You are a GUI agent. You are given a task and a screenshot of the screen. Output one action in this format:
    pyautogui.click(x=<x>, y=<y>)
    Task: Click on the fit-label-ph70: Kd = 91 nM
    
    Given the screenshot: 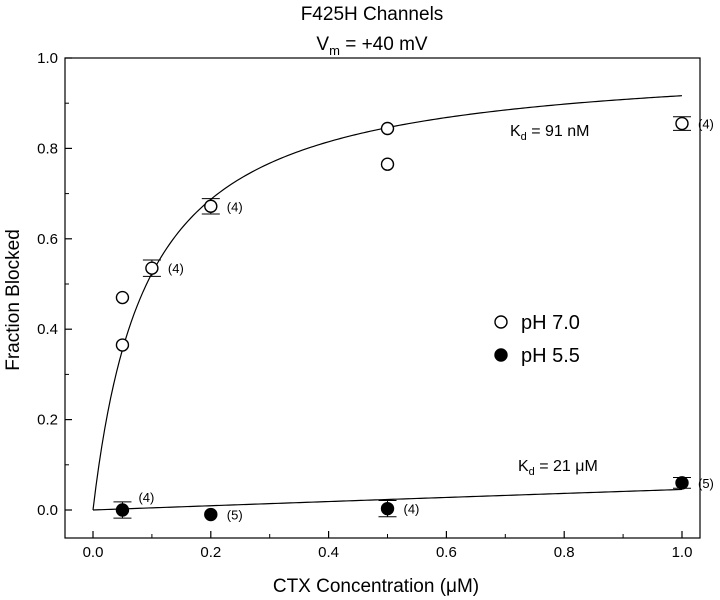 What is the action you would take?
    pyautogui.click(x=550, y=133)
    